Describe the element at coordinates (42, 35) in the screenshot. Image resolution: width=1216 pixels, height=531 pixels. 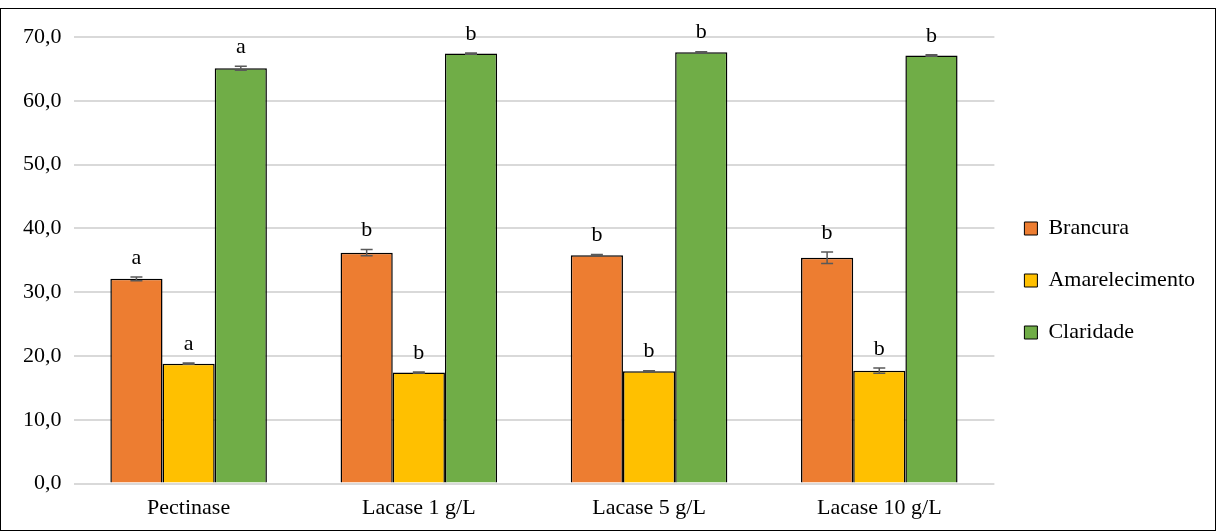
I see `y-tick-label: 70,0` at that location.